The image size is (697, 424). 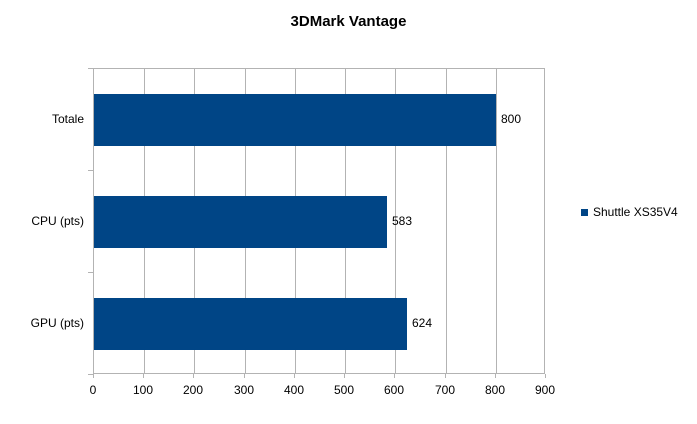 What do you see at coordinates (545, 390) in the screenshot?
I see `x-axis-tick-label: 900` at bounding box center [545, 390].